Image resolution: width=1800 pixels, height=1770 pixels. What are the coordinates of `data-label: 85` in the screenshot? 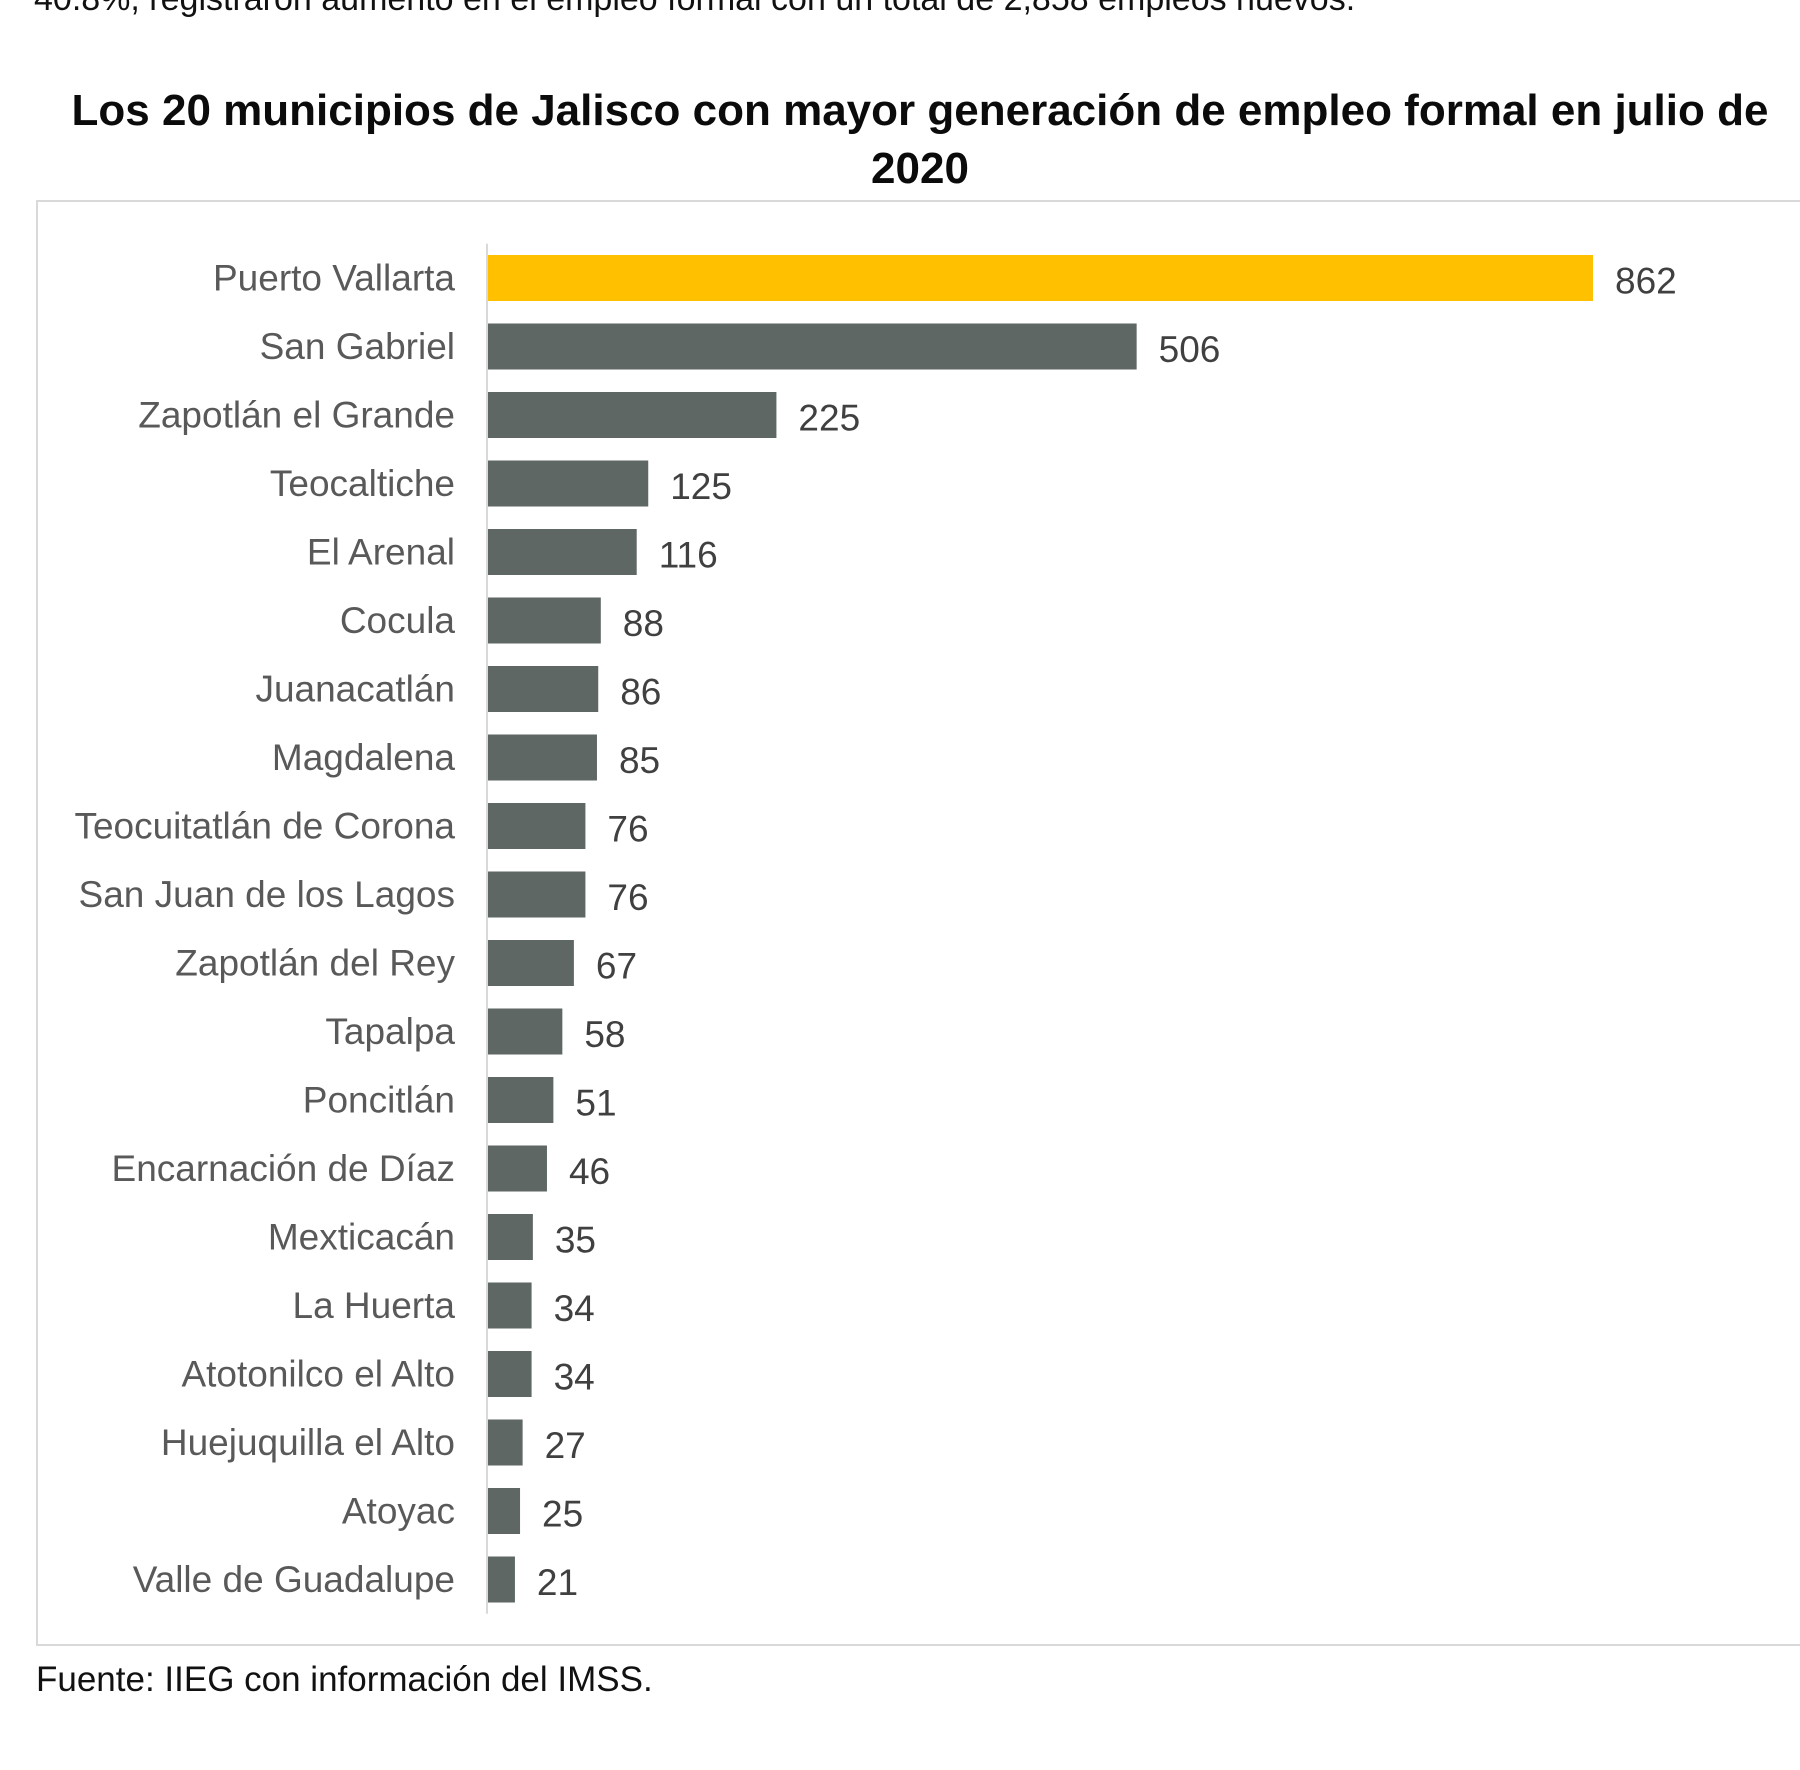 It's located at (639, 760).